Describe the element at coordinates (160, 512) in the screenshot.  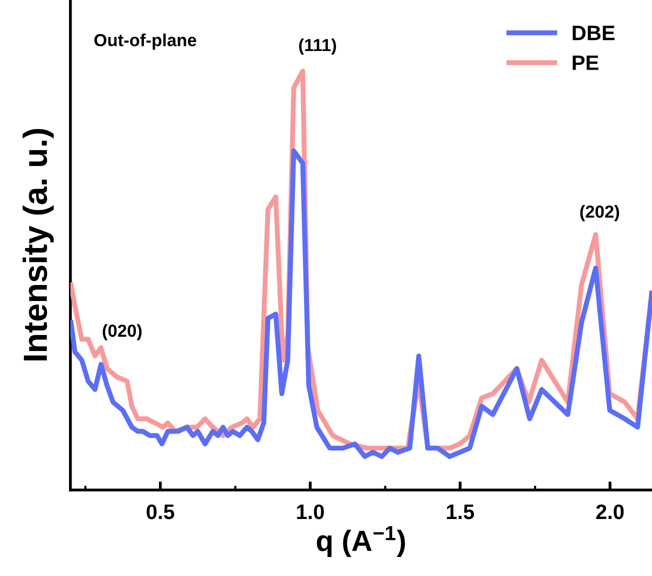
I see `x-tick-label: 0.5` at that location.